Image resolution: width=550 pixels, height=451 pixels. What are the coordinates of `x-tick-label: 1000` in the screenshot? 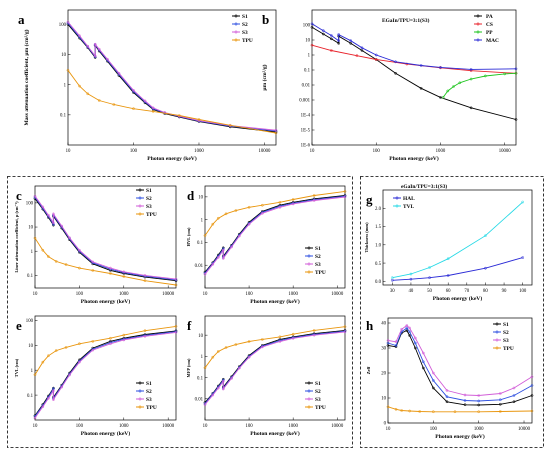 It's located at (441, 151).